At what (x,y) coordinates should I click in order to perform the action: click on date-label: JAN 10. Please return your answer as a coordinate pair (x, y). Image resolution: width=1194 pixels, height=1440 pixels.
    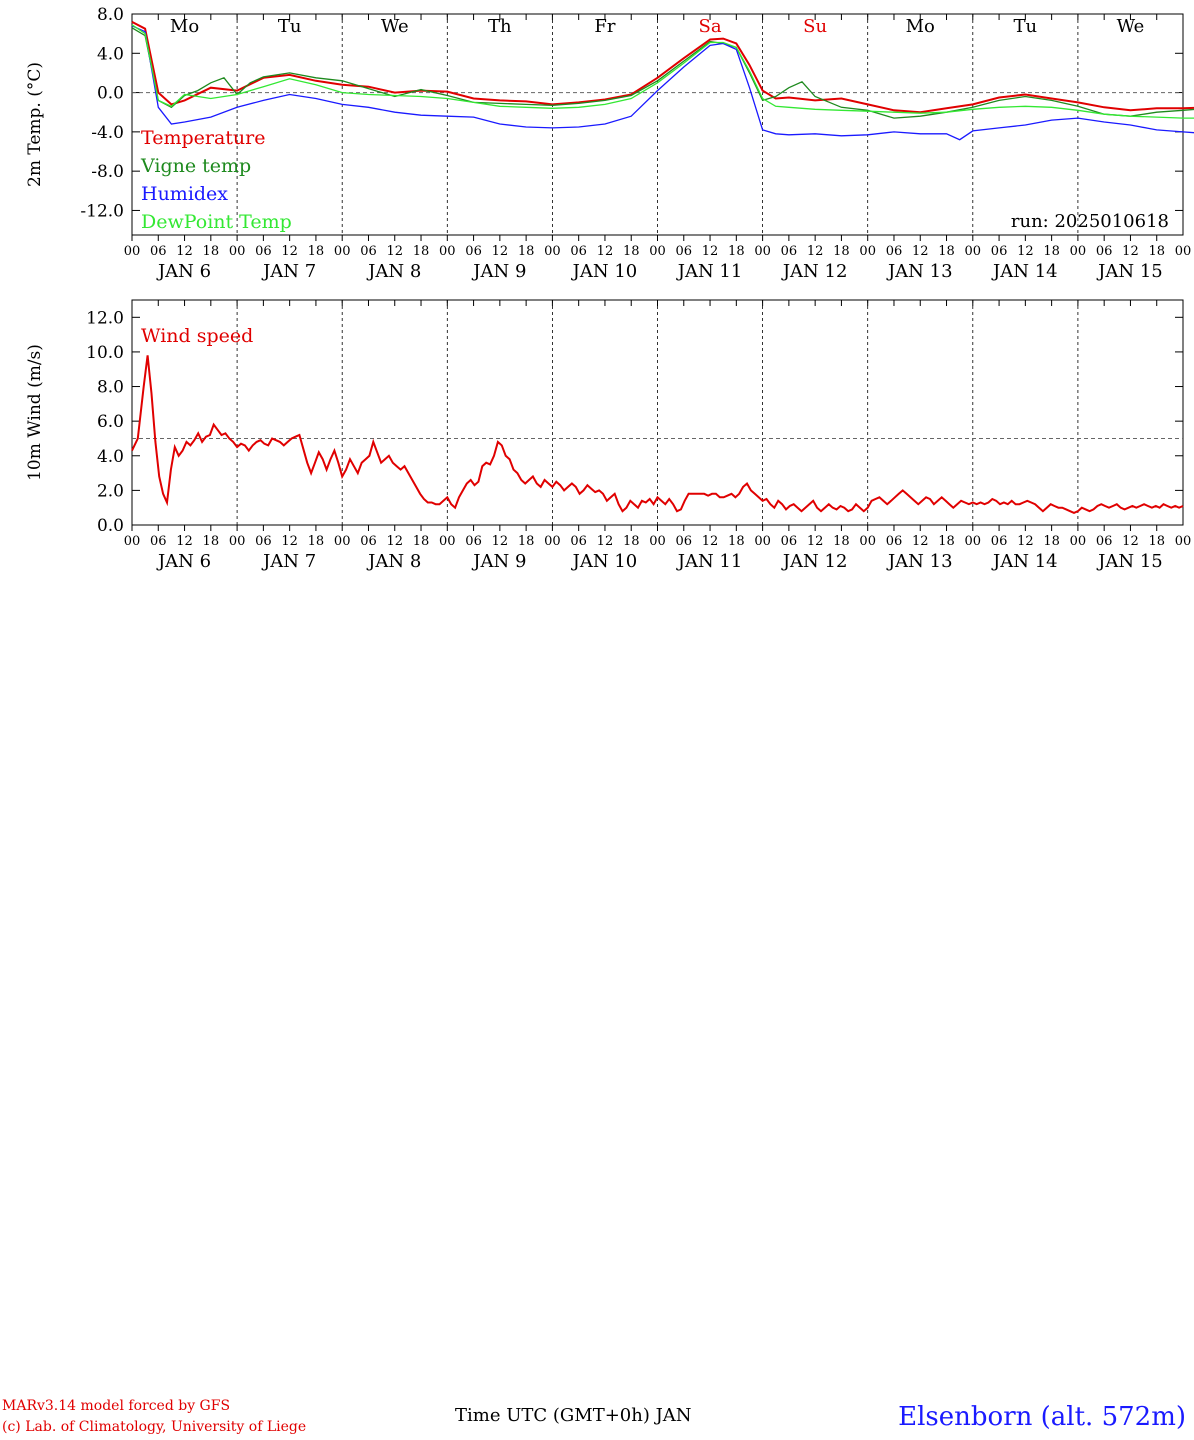
    Looking at the image, I should click on (604, 561).